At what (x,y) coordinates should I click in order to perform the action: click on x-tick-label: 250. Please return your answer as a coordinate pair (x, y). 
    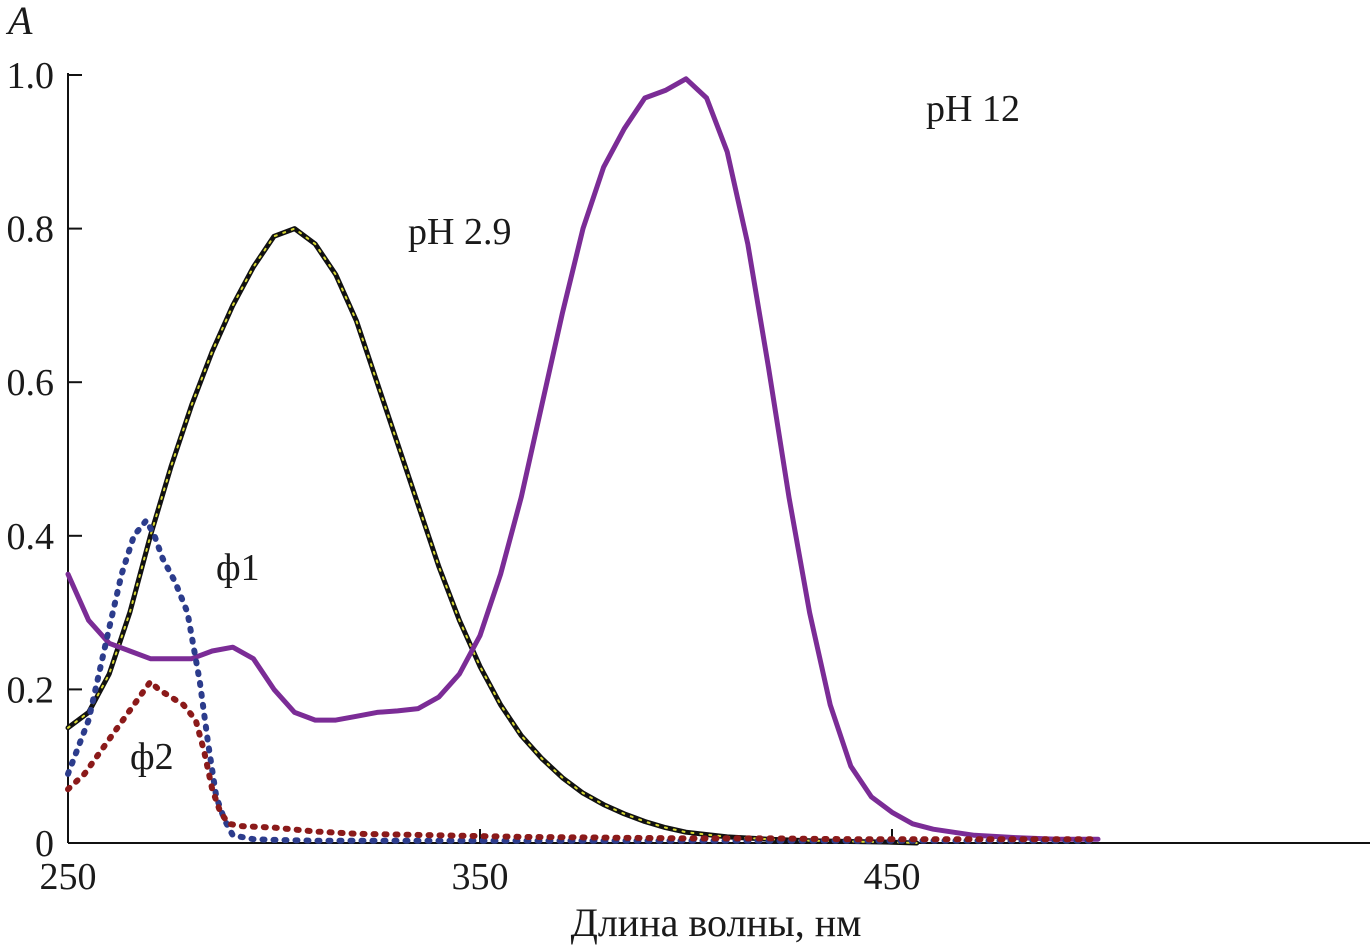
    Looking at the image, I should click on (68, 877).